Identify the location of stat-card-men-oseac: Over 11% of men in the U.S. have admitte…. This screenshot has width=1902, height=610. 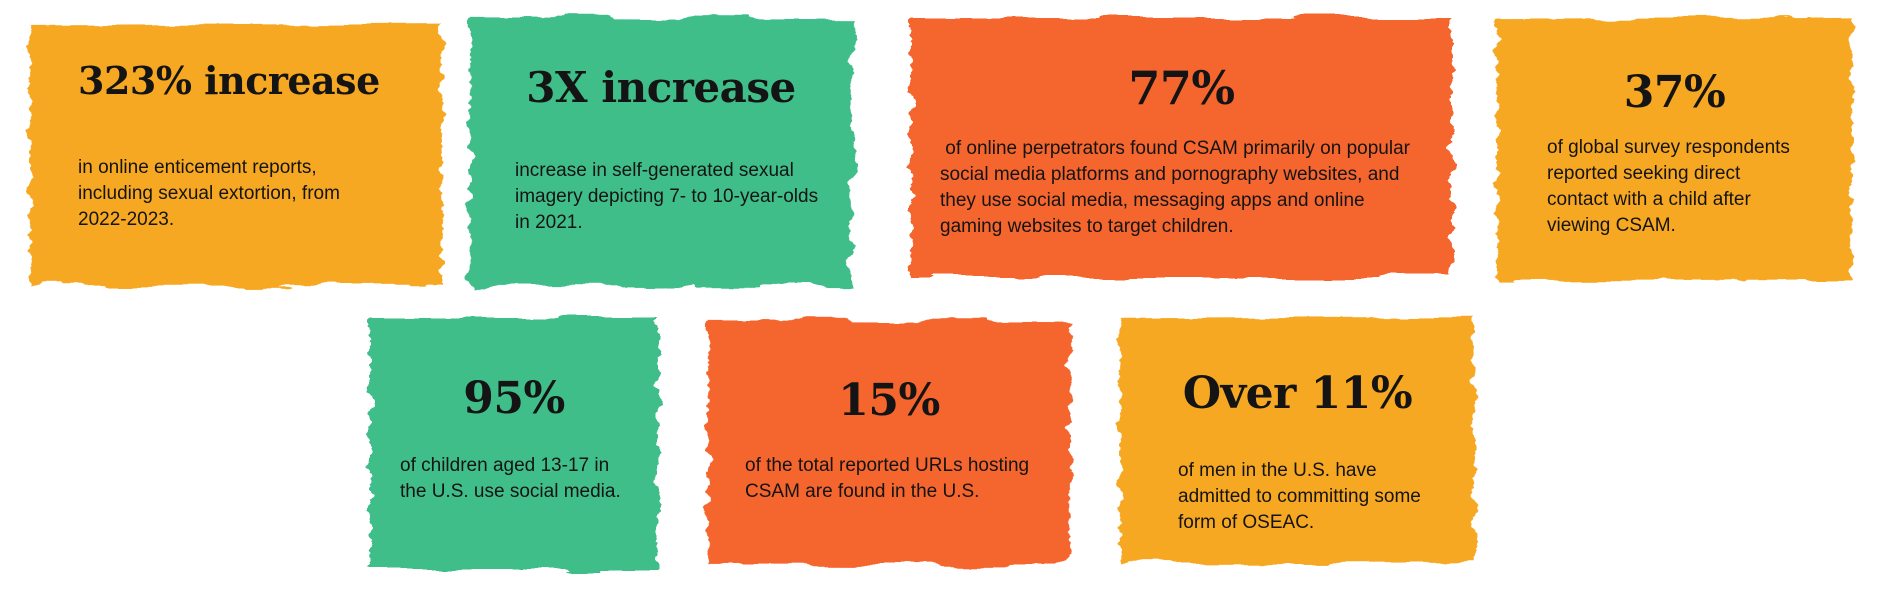
(1297, 440).